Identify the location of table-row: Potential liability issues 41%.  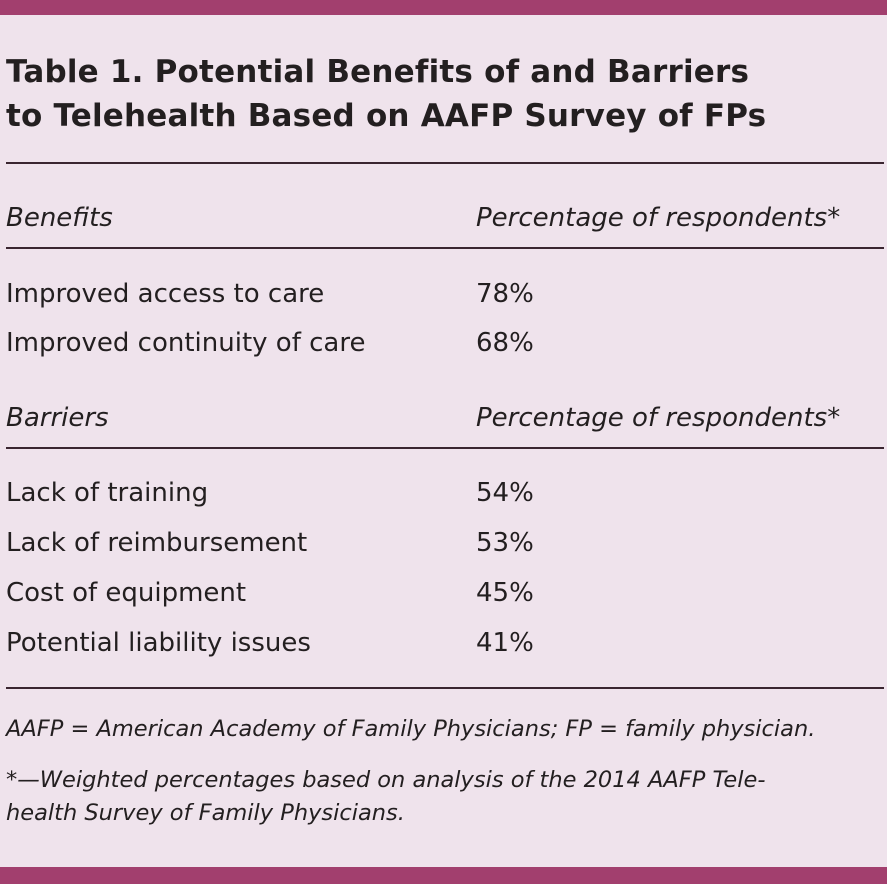
(445, 643).